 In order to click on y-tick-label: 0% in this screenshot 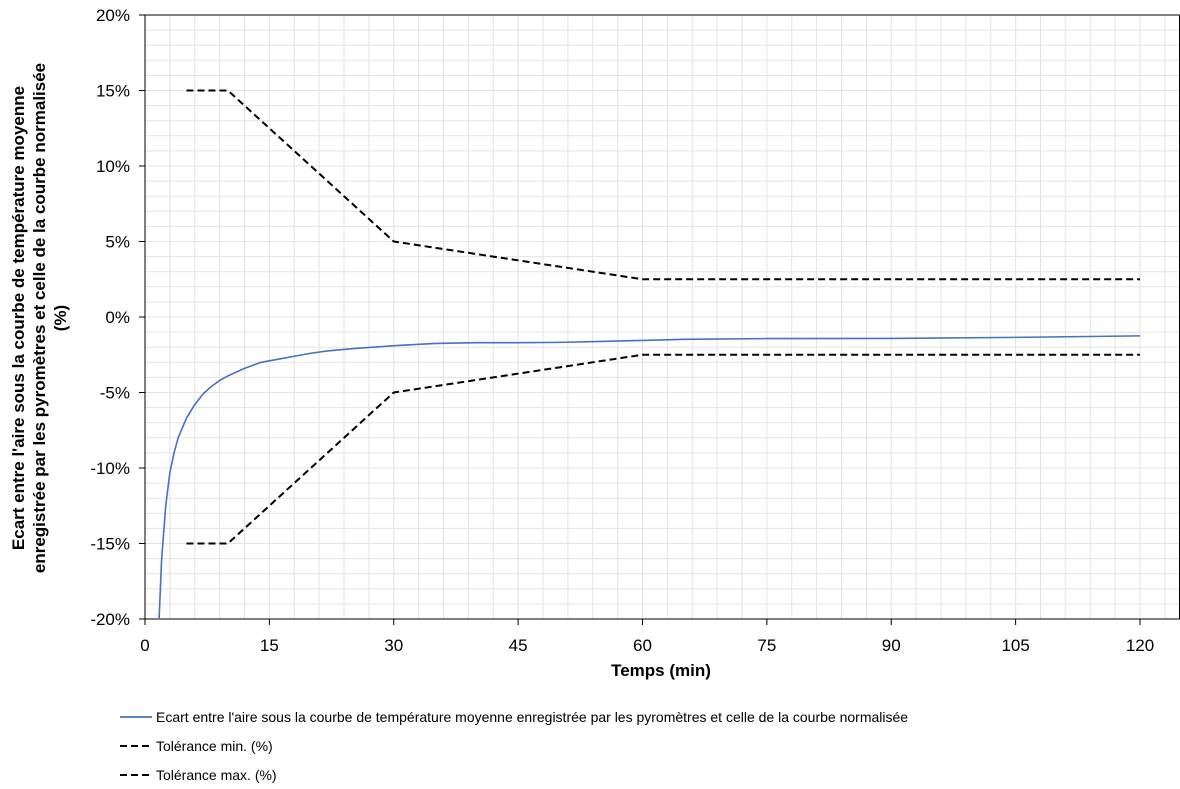, I will do `click(117, 317)`.